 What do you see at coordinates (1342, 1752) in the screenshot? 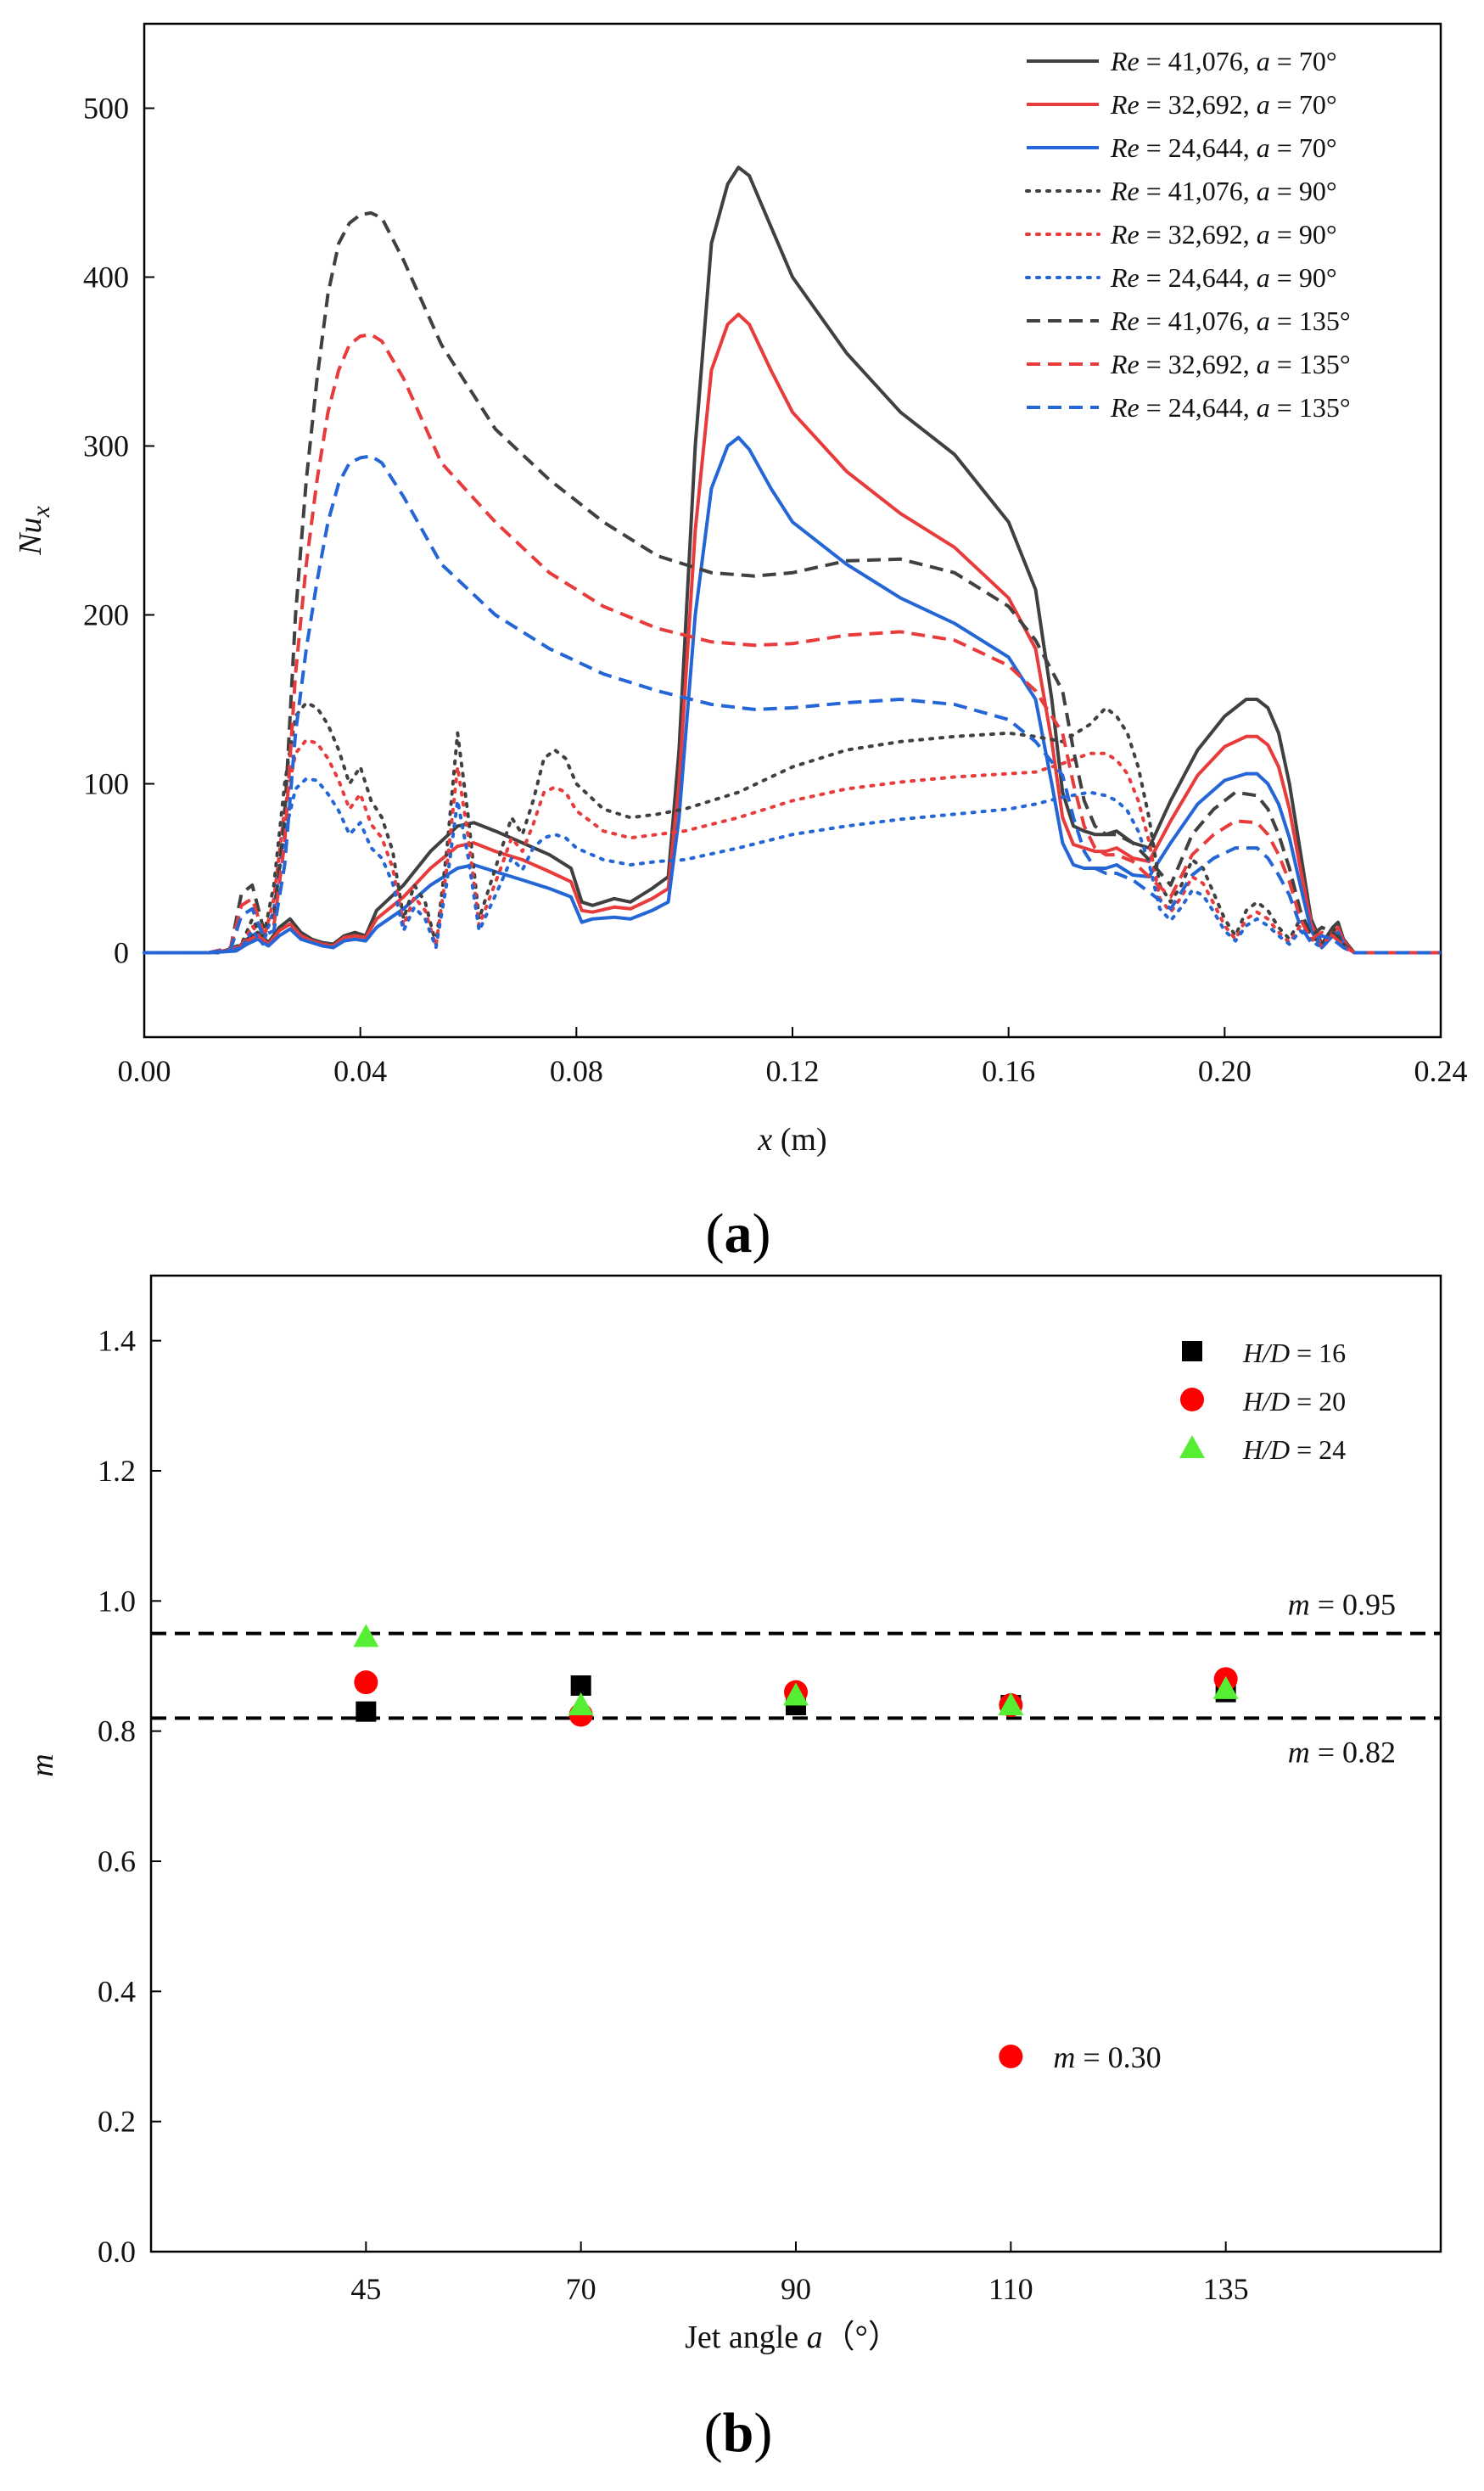
I see `reference-label-2: m = 0.82` at bounding box center [1342, 1752].